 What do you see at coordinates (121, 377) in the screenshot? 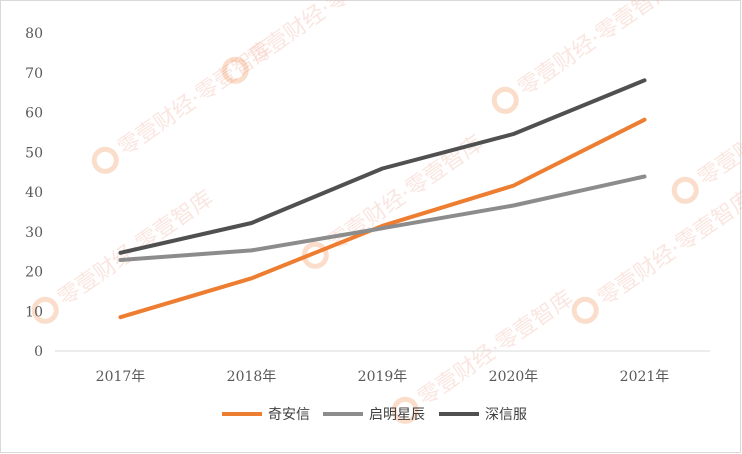
I see `x-tick-label: 2017年` at bounding box center [121, 377].